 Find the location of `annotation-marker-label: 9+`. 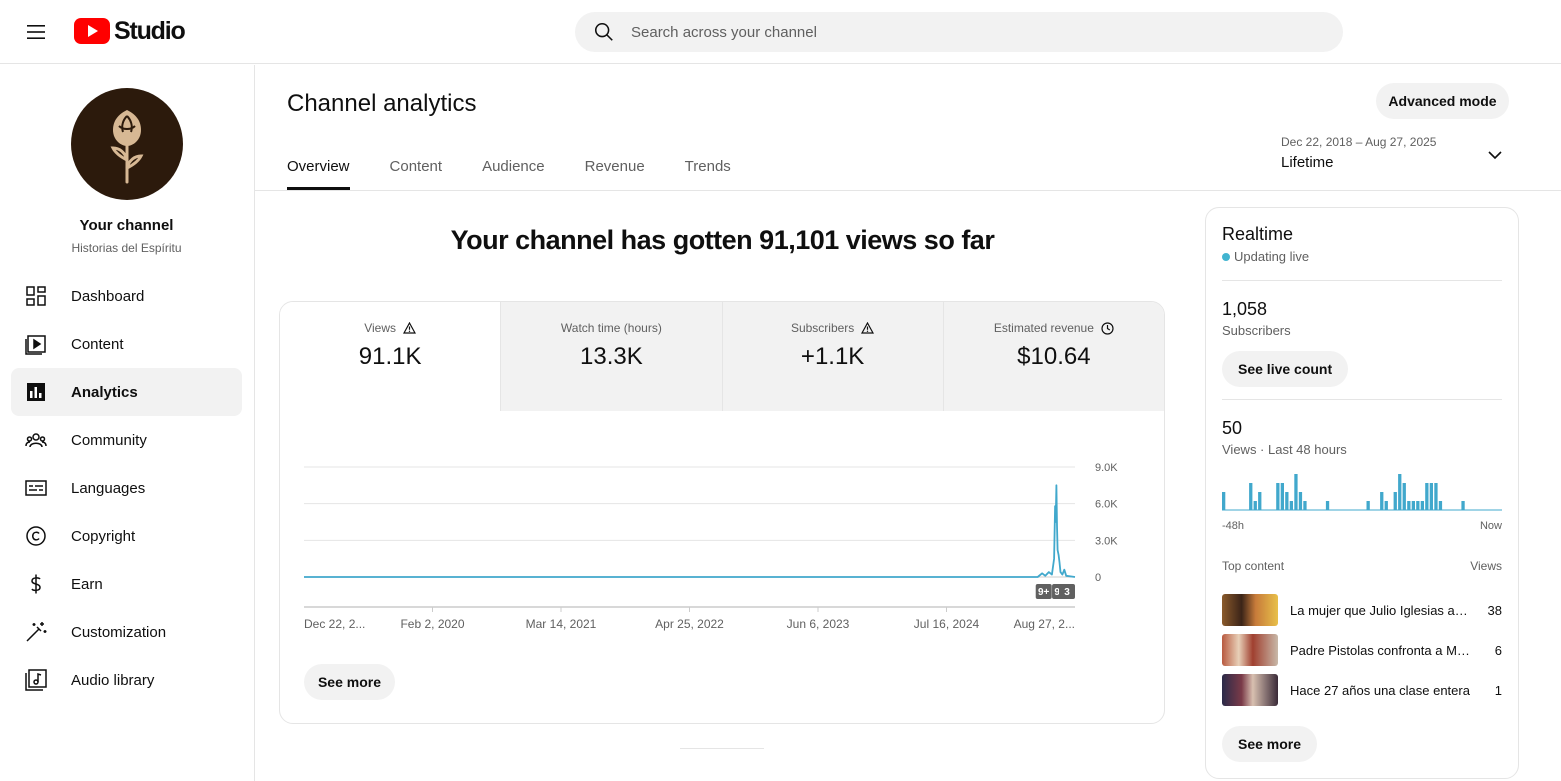

annotation-marker-label: 9+ is located at coordinates (1044, 592).